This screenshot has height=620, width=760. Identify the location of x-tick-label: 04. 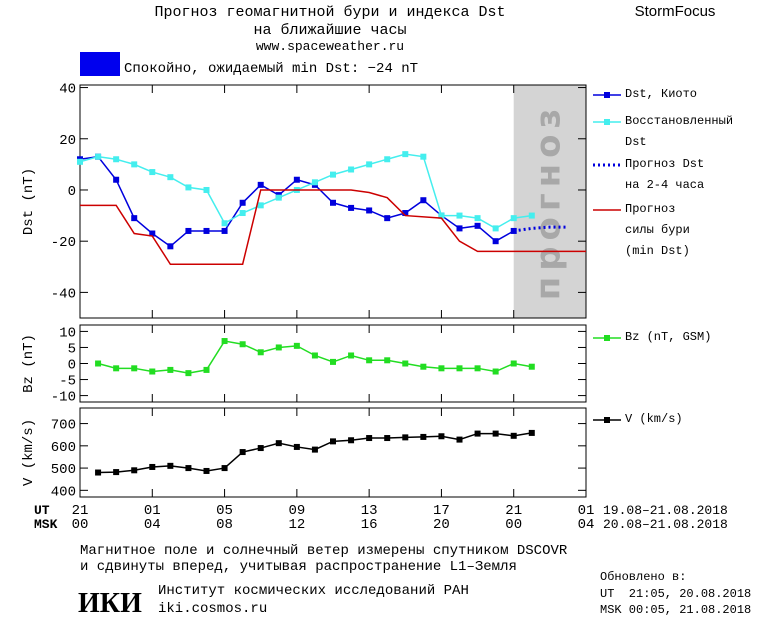
(152, 525).